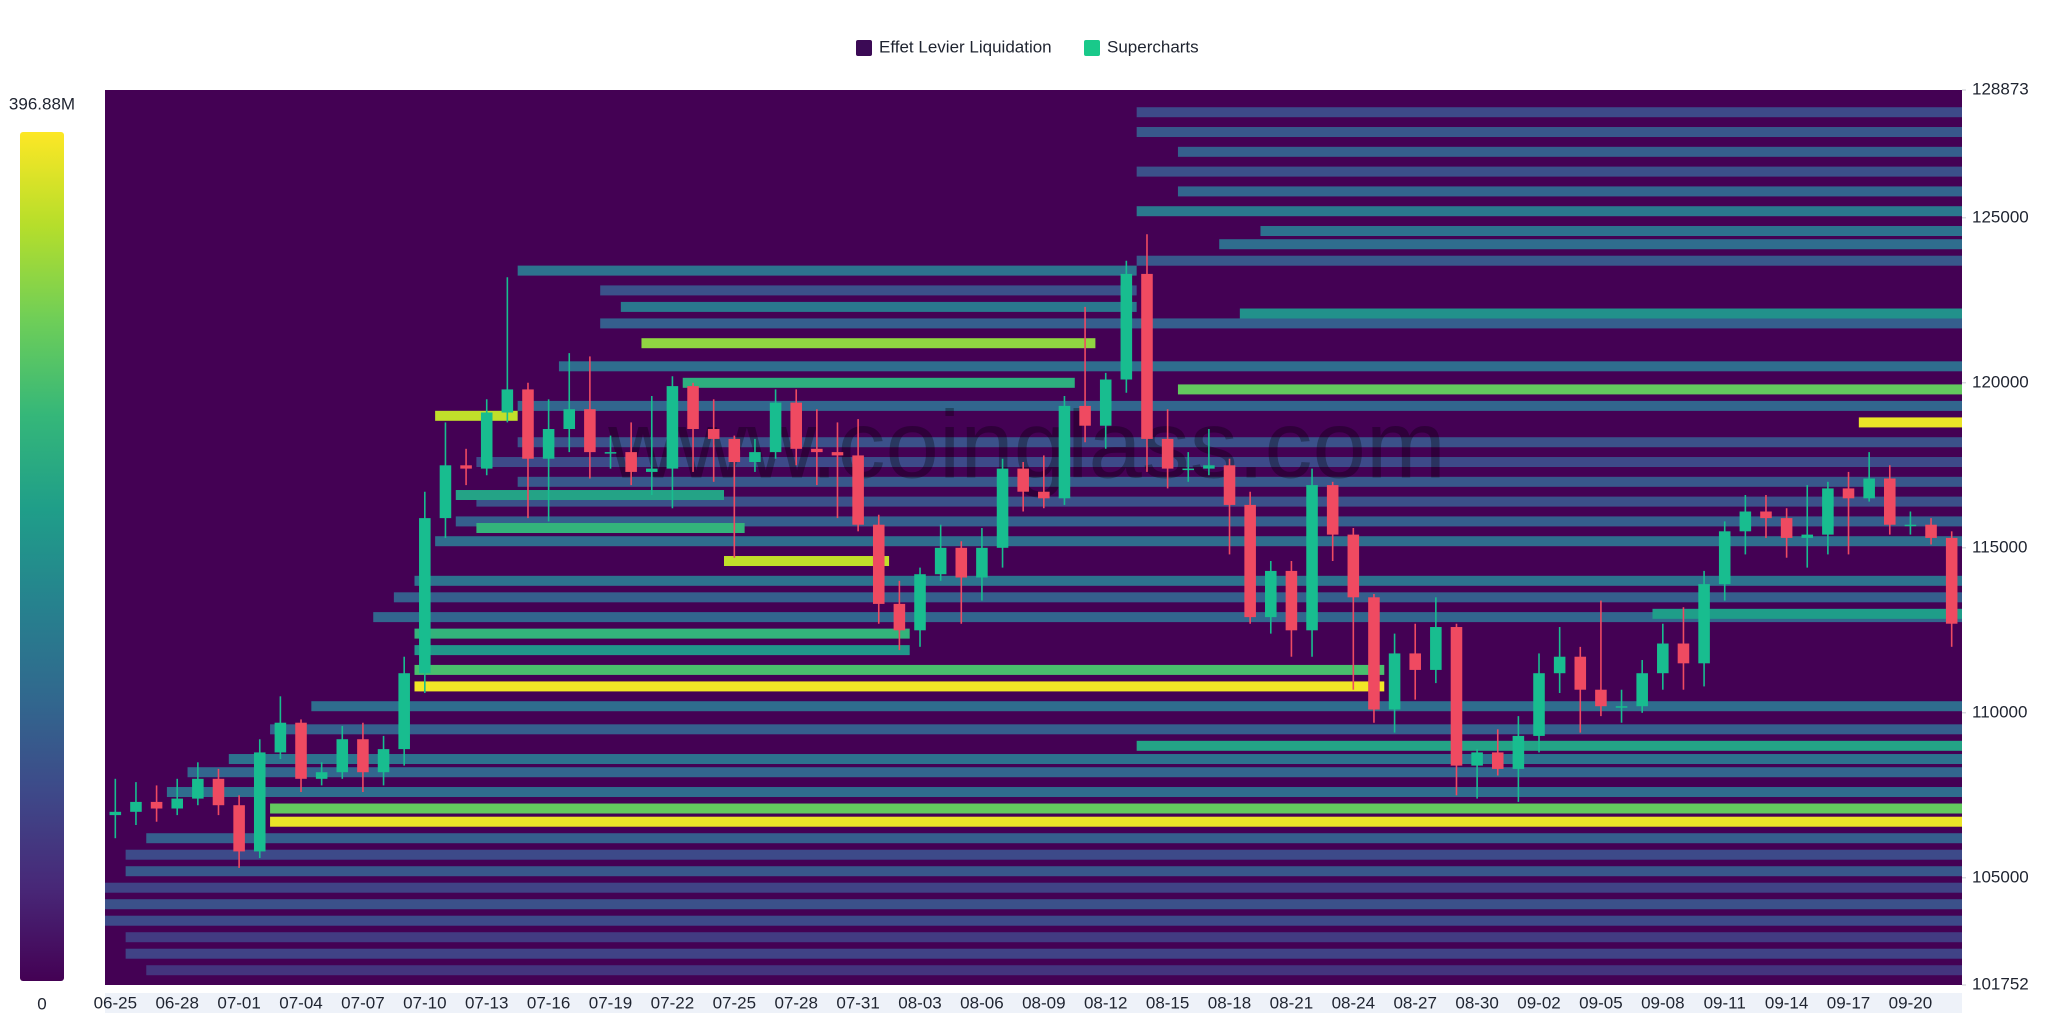  What do you see at coordinates (1153, 46) in the screenshot?
I see `legend-label: Supercharts` at bounding box center [1153, 46].